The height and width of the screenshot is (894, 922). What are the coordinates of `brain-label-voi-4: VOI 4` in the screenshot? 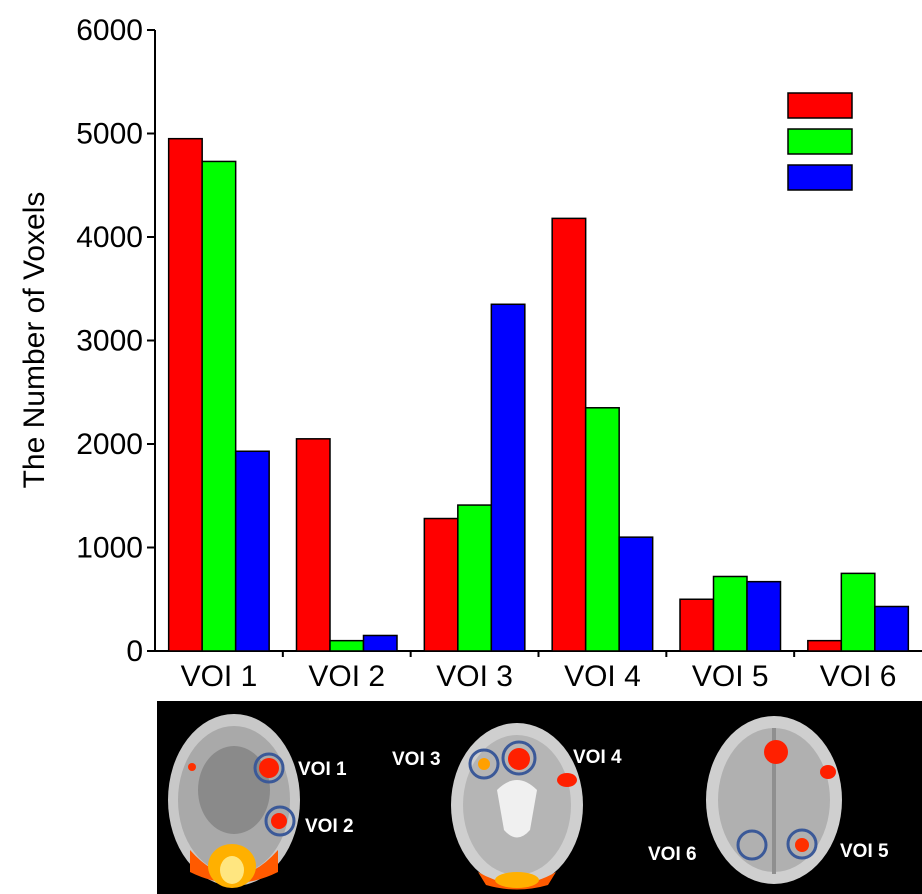 It's located at (597, 757).